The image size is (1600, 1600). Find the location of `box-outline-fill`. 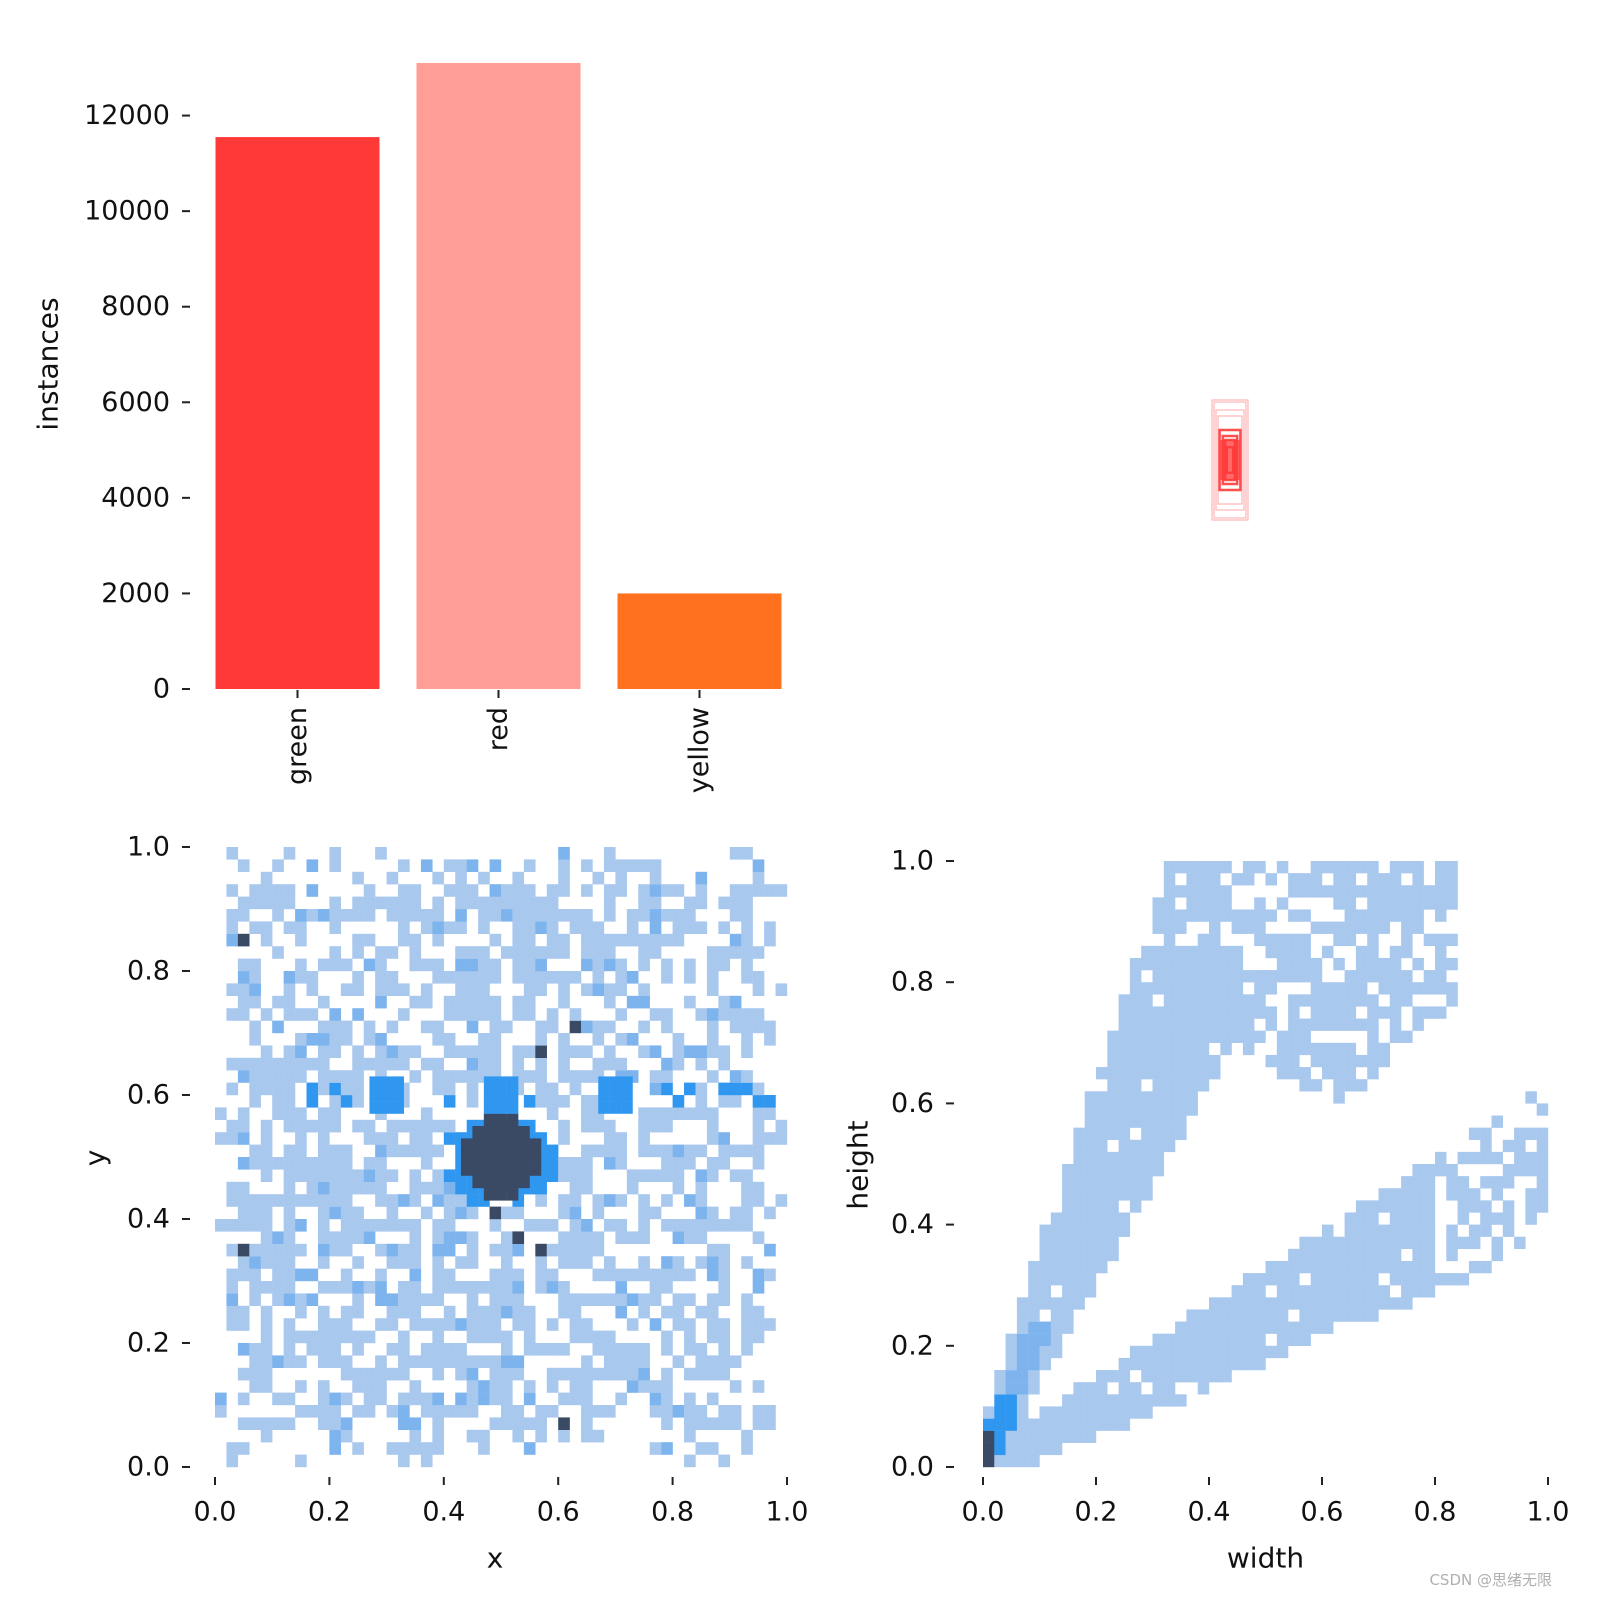

box-outline-fill is located at coordinates (1230, 460).